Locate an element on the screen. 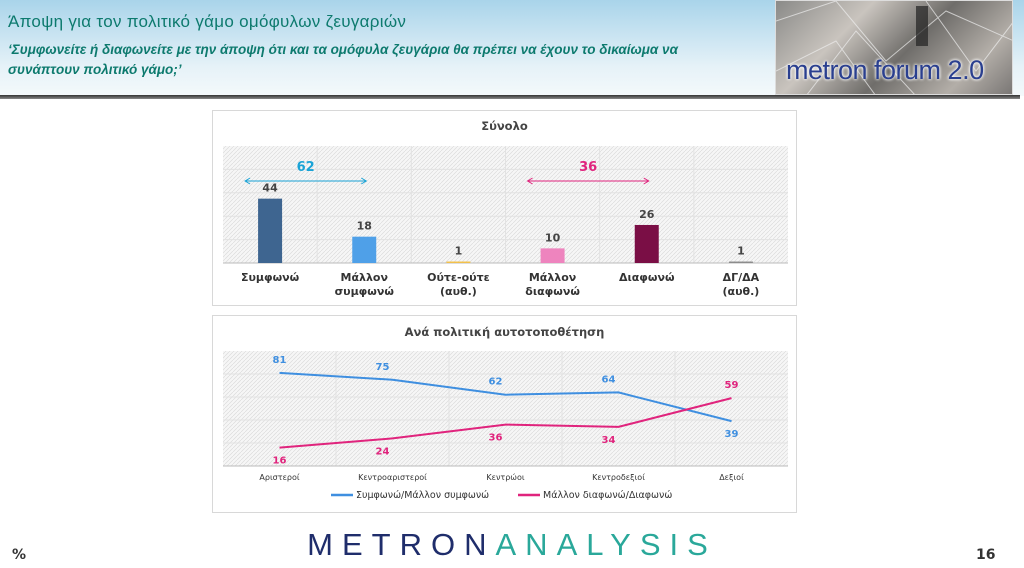 The width and height of the screenshot is (1024, 568). metron-forum-logo: metron forum 2.0 is located at coordinates (894, 47).